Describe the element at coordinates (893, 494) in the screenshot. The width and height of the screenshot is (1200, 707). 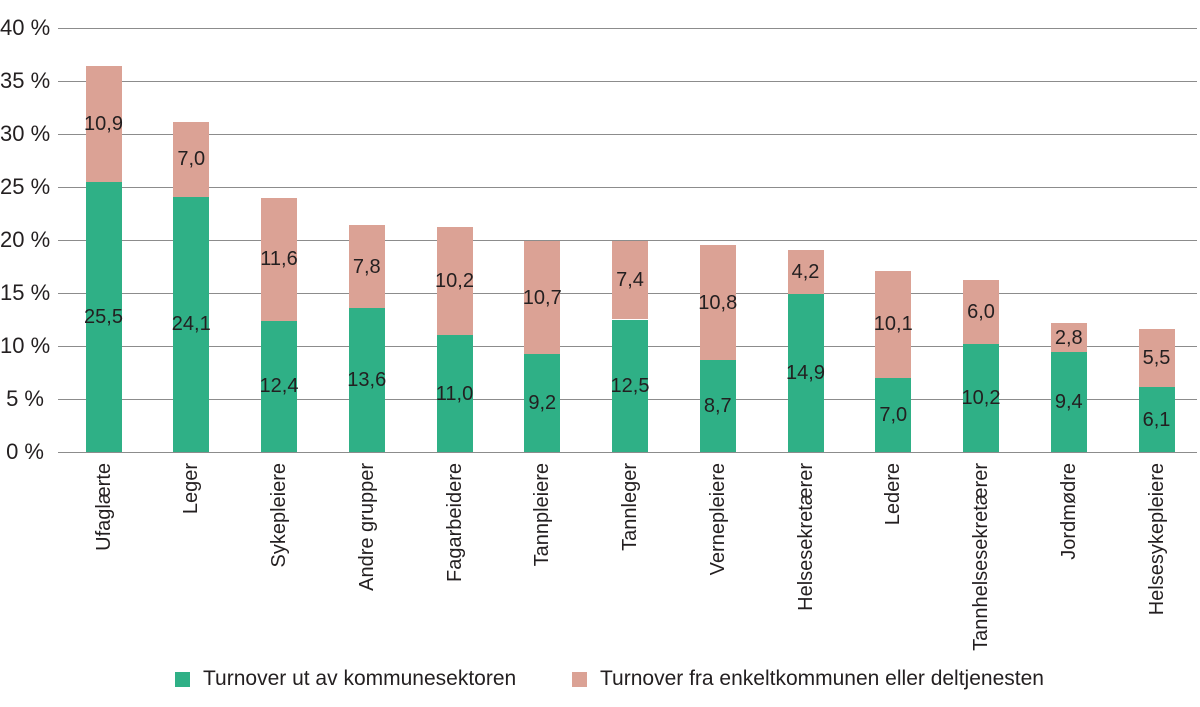
I see `category-label: Ledere` at that location.